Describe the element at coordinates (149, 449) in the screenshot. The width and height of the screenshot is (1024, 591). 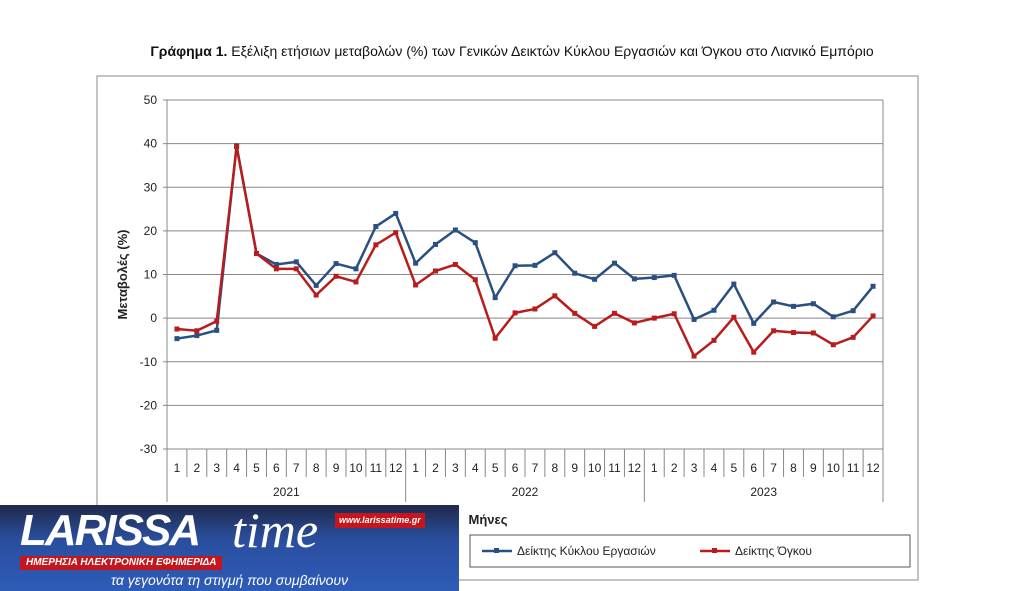
I see `y-tick-label: -30` at that location.